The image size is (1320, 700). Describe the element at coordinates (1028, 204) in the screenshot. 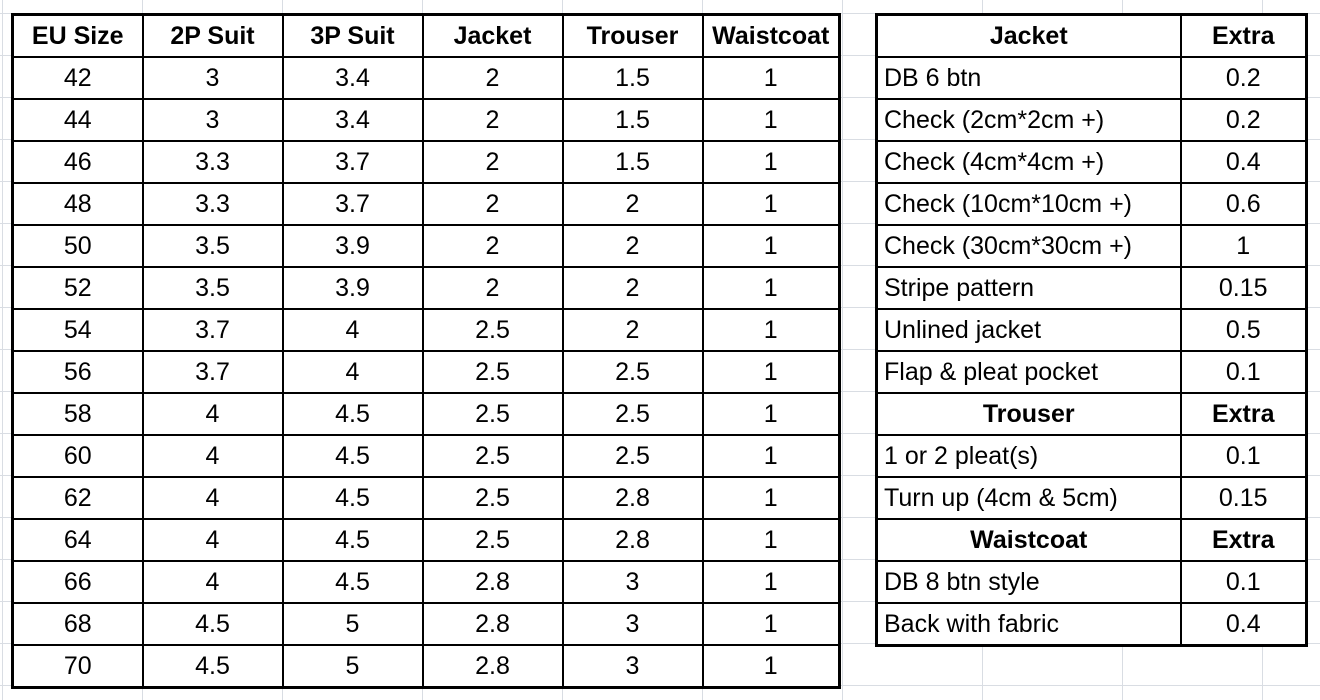

I see `extras-option: Check (10cm*10cm +)` at that location.